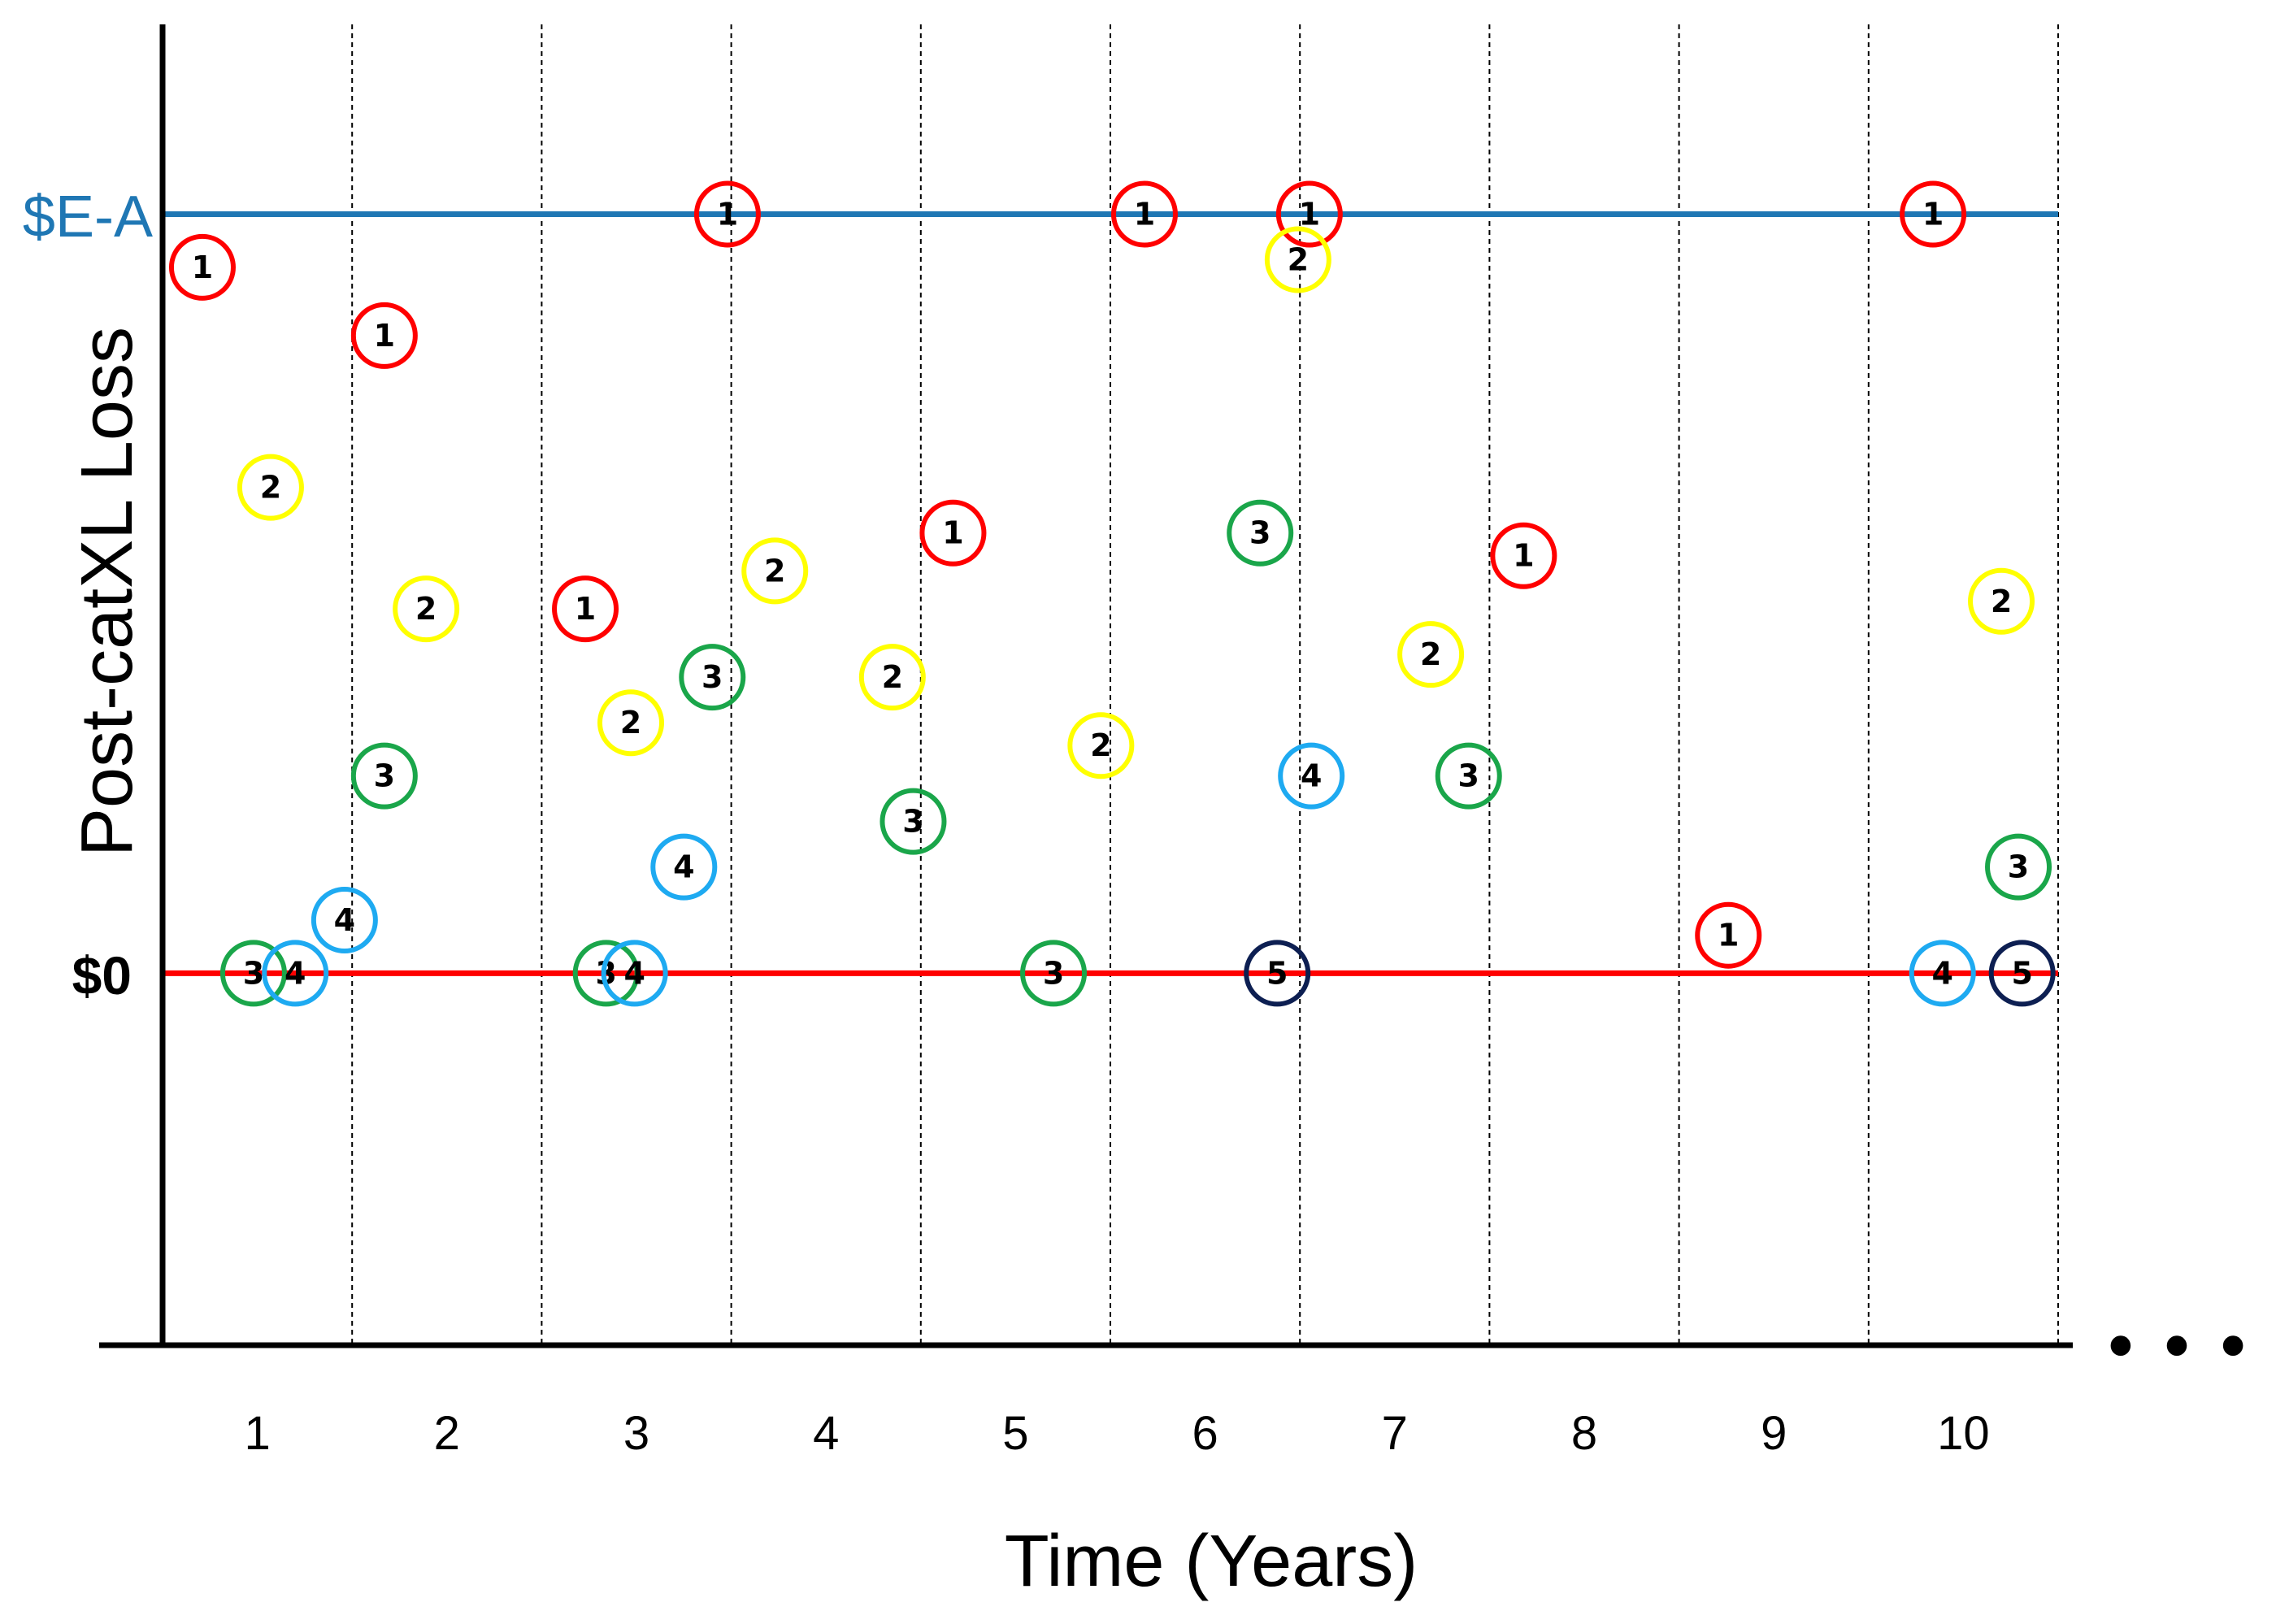  What do you see at coordinates (102, 975) in the screenshot?
I see `y-label-zero: $0` at bounding box center [102, 975].